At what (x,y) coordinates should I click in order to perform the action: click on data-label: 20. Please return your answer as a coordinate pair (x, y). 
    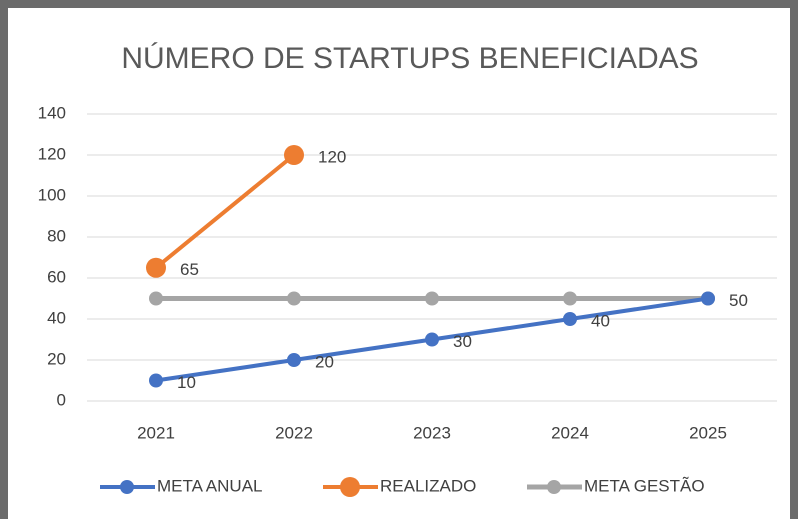
    Looking at the image, I should click on (324, 361).